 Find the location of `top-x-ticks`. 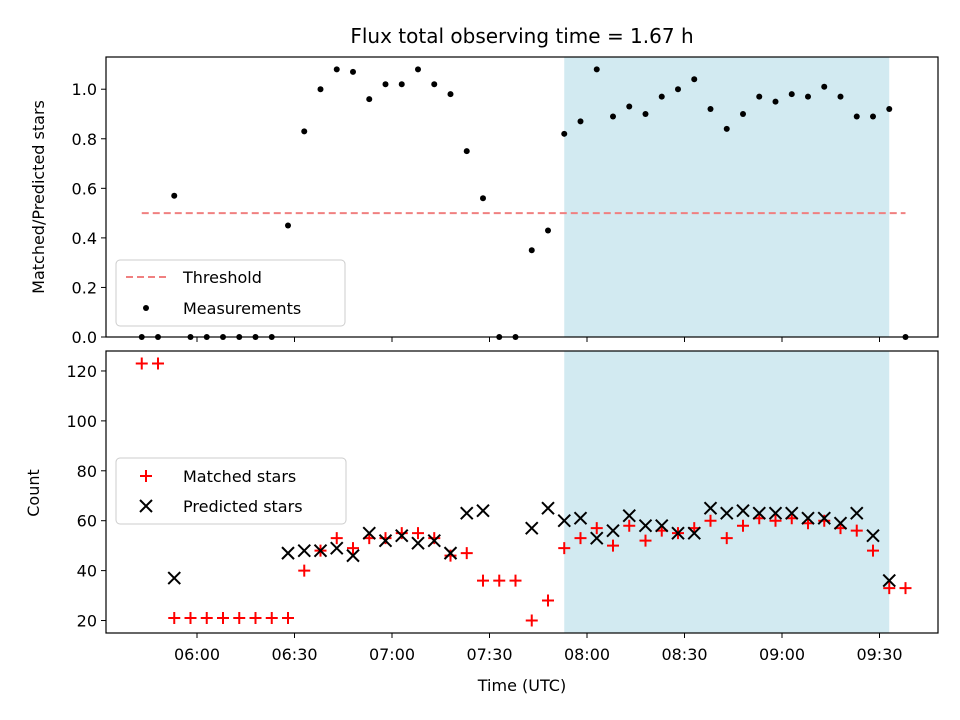

top-x-ticks is located at coordinates (538, 339).